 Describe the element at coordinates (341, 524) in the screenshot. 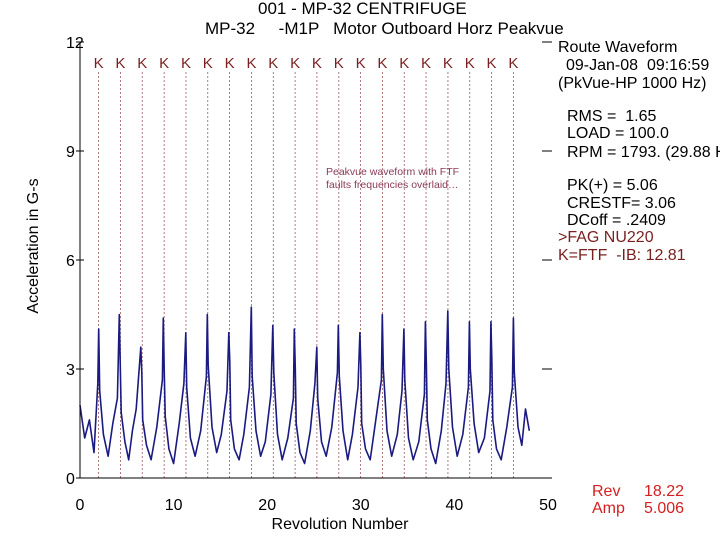

I see `x-axis-label: Revolution Number` at that location.